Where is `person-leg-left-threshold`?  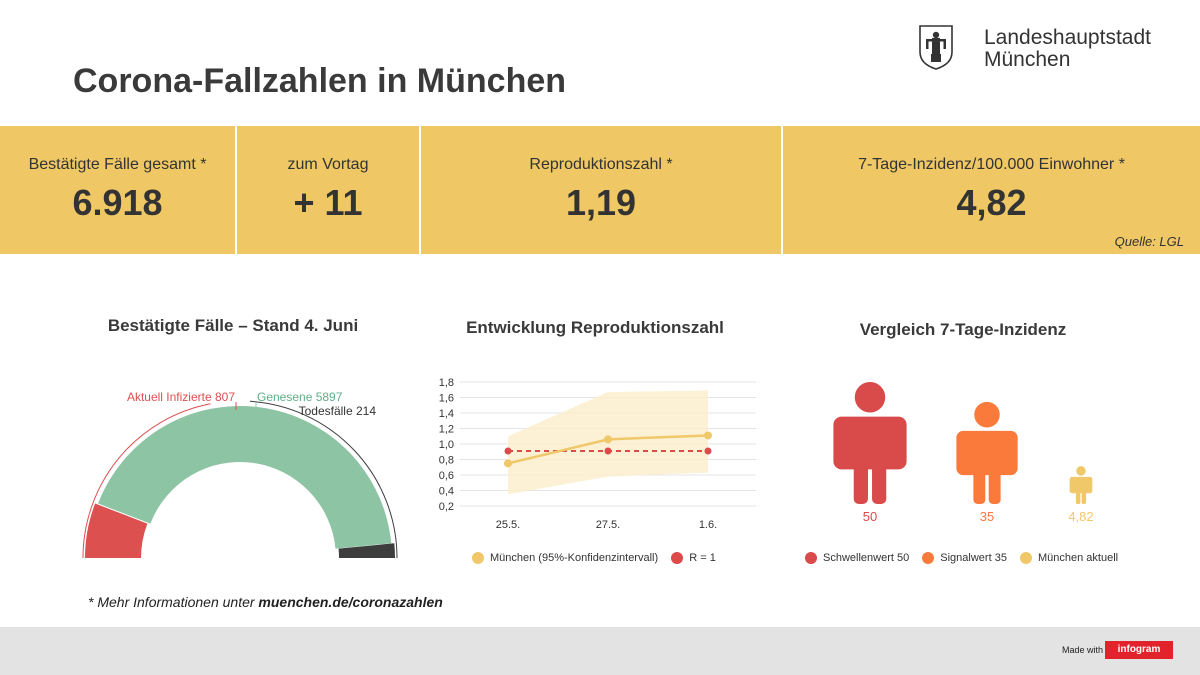
person-leg-left-threshold is located at coordinates (860, 482).